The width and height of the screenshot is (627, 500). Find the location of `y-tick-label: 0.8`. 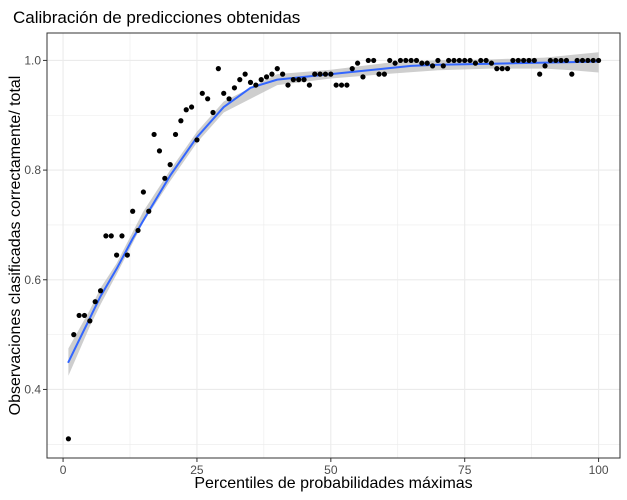

y-tick-label: 0.8 is located at coordinates (32, 170).